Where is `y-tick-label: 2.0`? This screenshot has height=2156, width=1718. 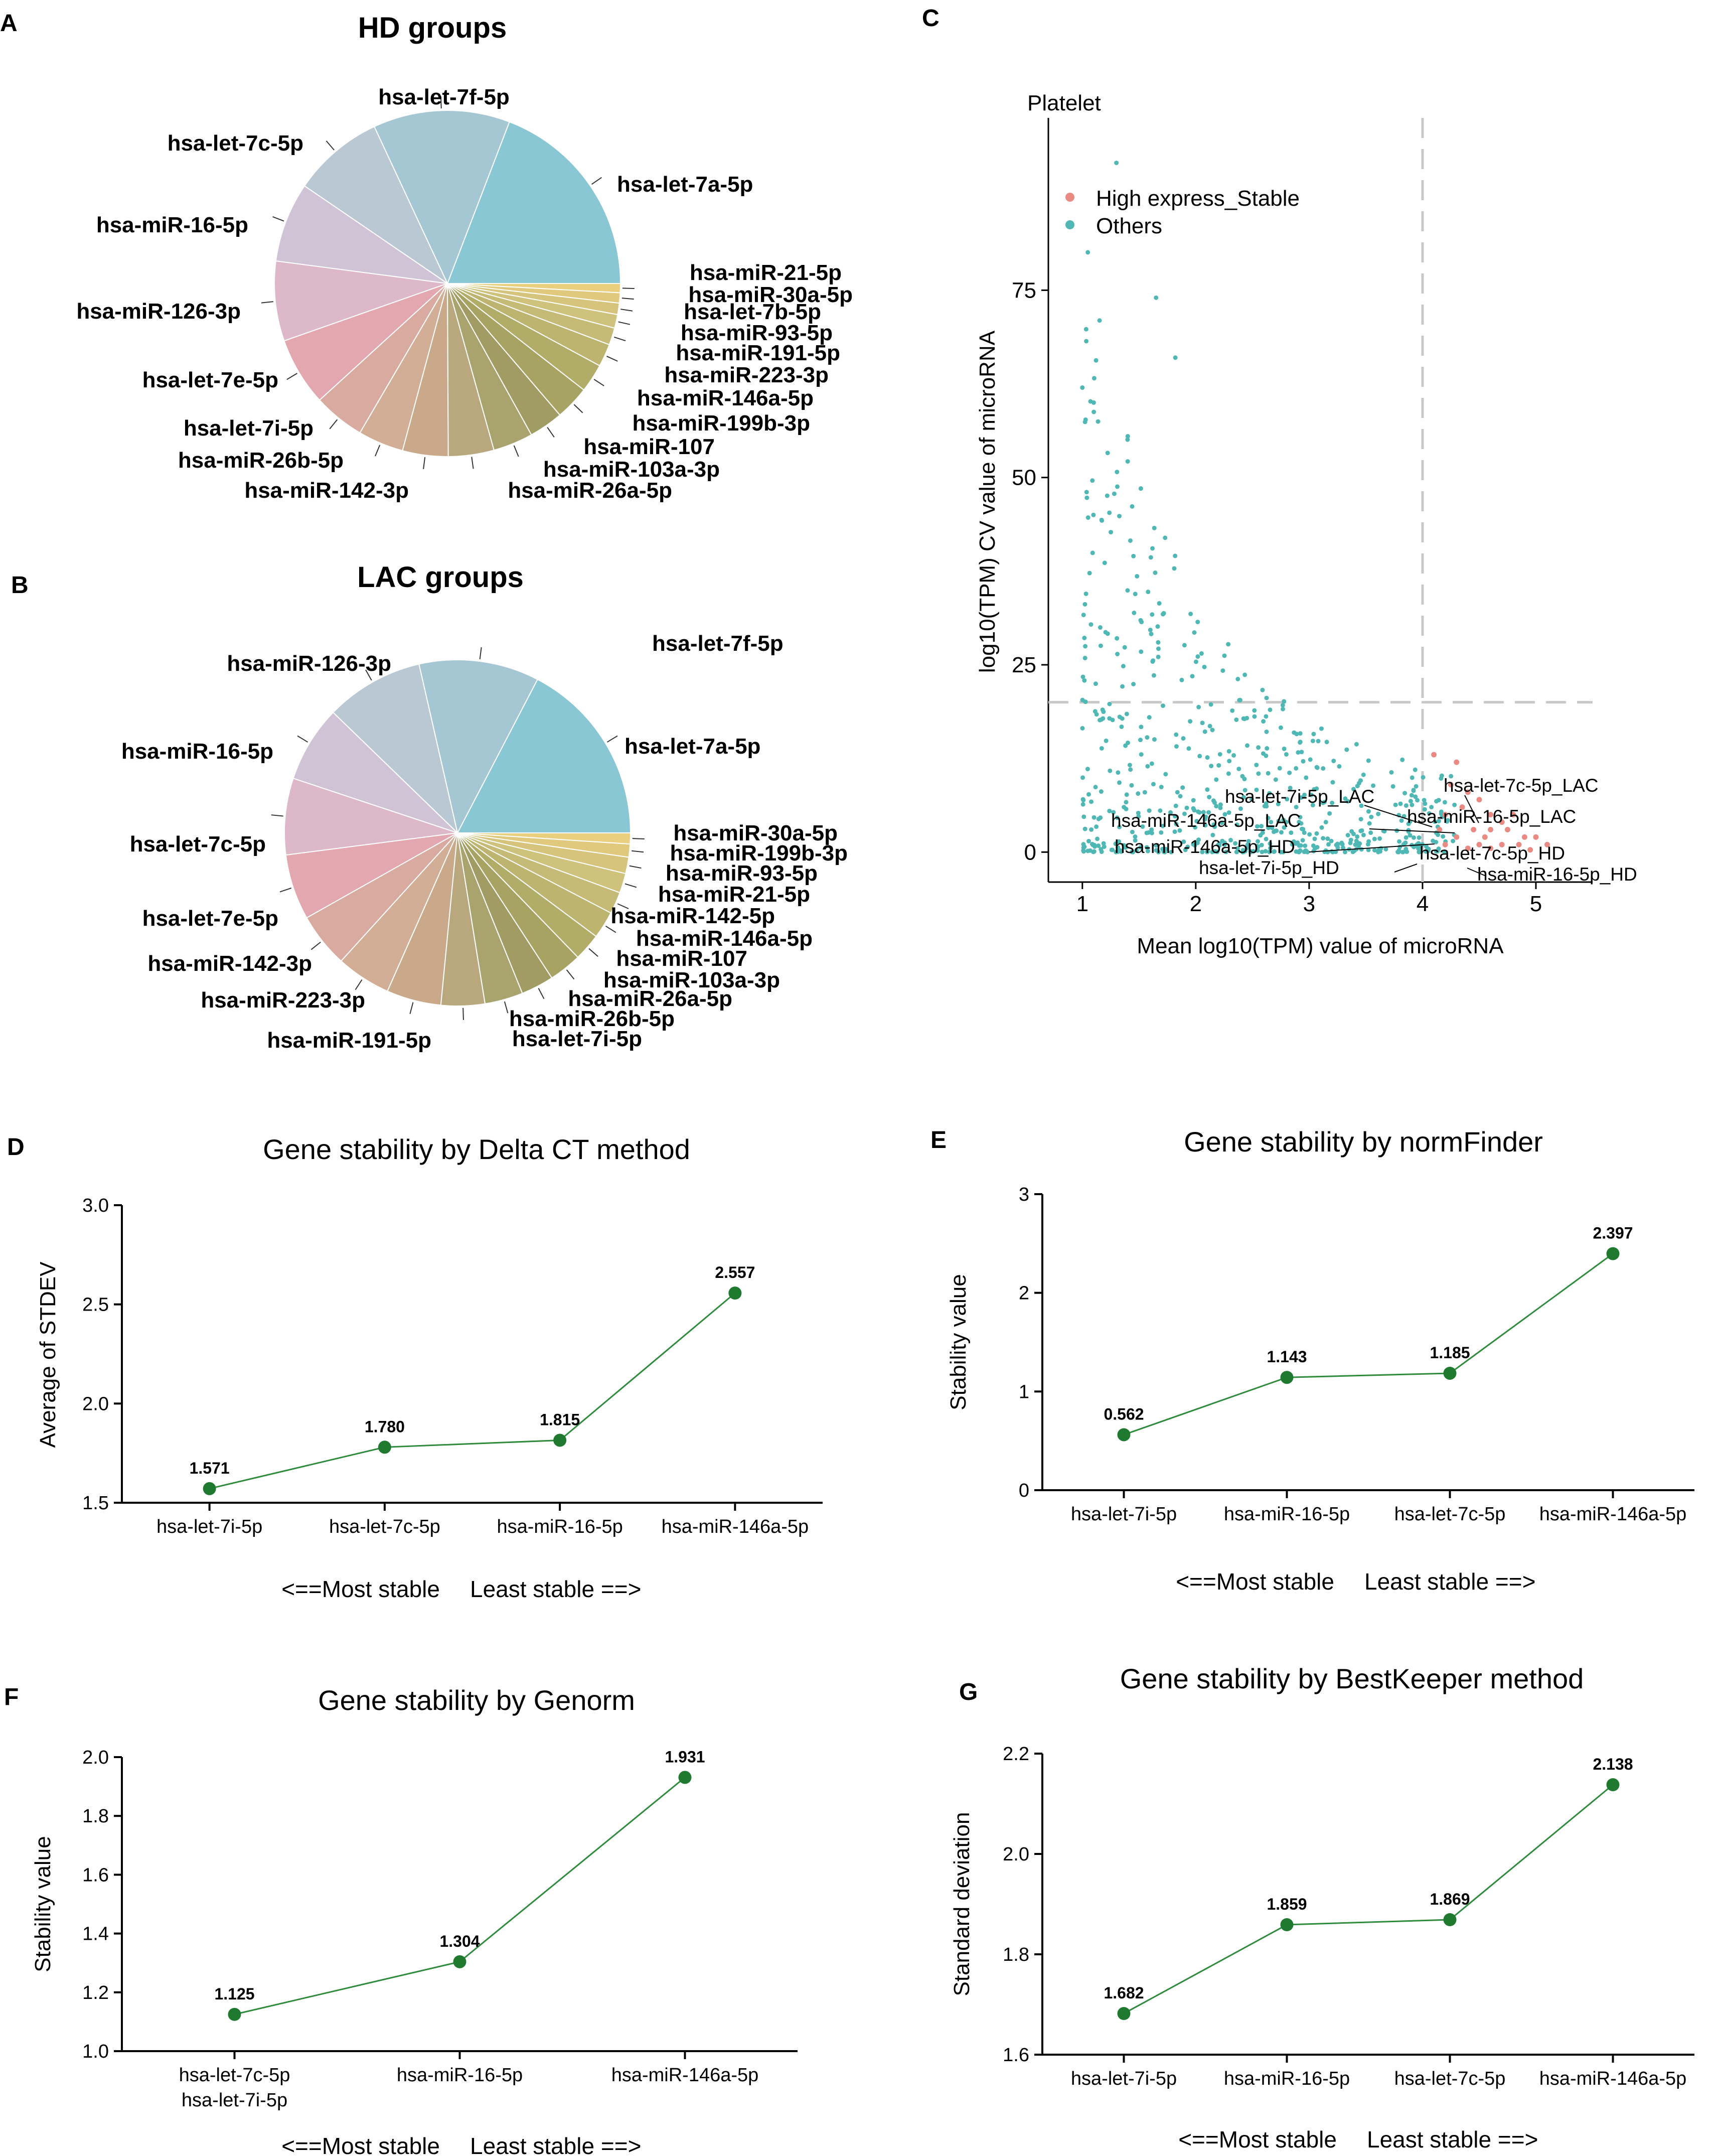 y-tick-label: 2.0 is located at coordinates (1016, 1854).